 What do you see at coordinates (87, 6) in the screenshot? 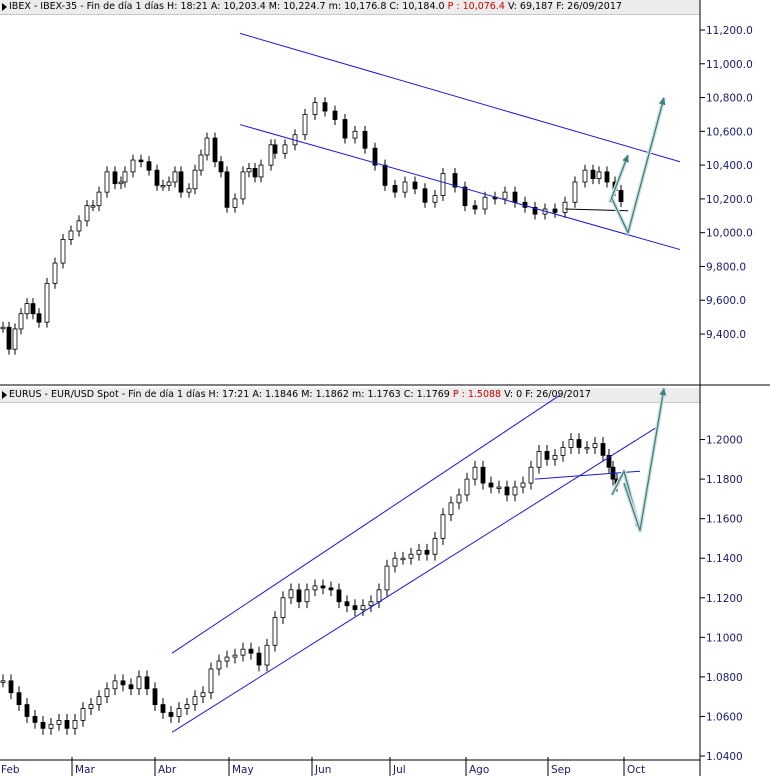
I see `ibex-instrument-label: IBEX - IBEX-35 - Fin de día 1 días` at bounding box center [87, 6].